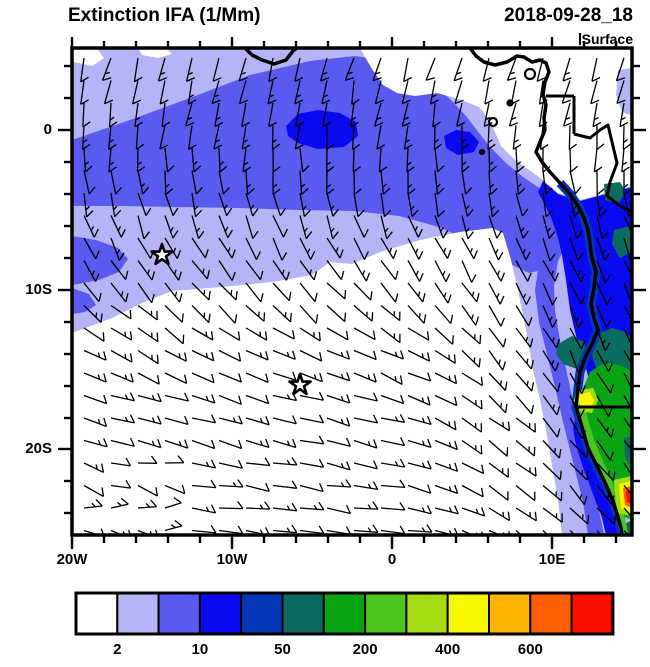 The width and height of the screenshot is (650, 667). I want to click on island-annobon, so click(482, 152).